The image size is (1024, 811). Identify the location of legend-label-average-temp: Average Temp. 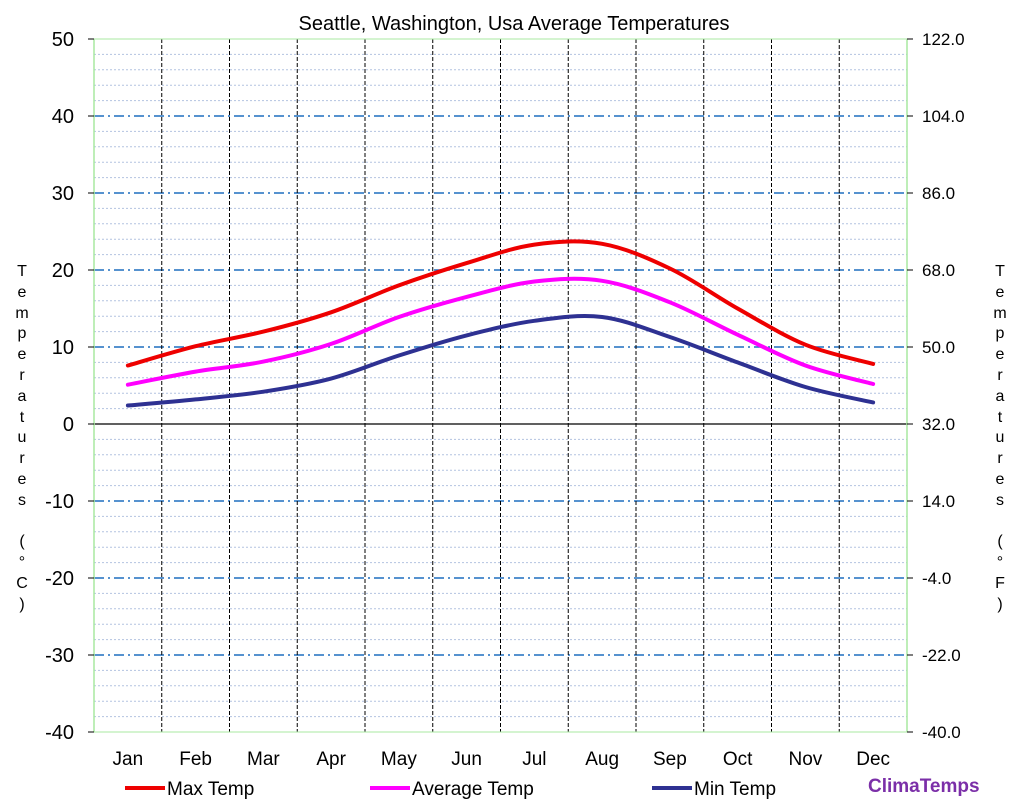
(473, 789).